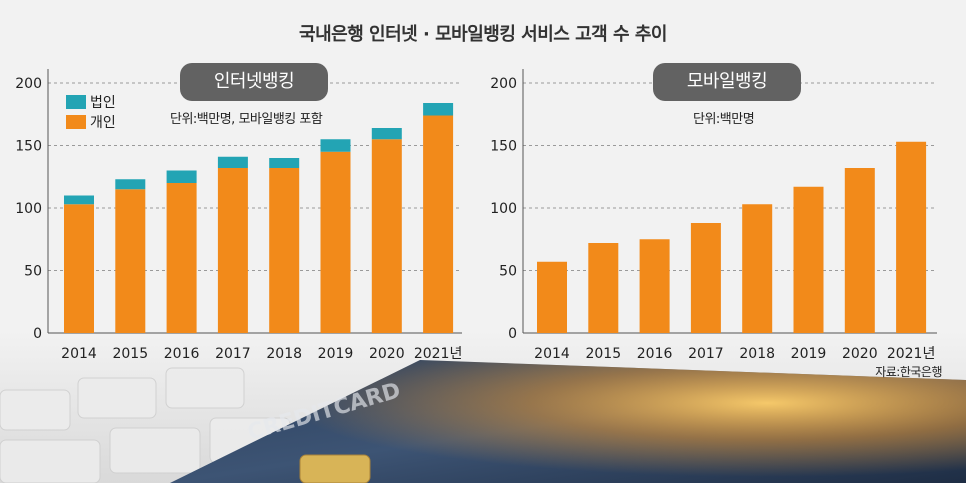 Image resolution: width=966 pixels, height=483 pixels. What do you see at coordinates (103, 103) in the screenshot?
I see `legend-label-corporate: 법인` at bounding box center [103, 103].